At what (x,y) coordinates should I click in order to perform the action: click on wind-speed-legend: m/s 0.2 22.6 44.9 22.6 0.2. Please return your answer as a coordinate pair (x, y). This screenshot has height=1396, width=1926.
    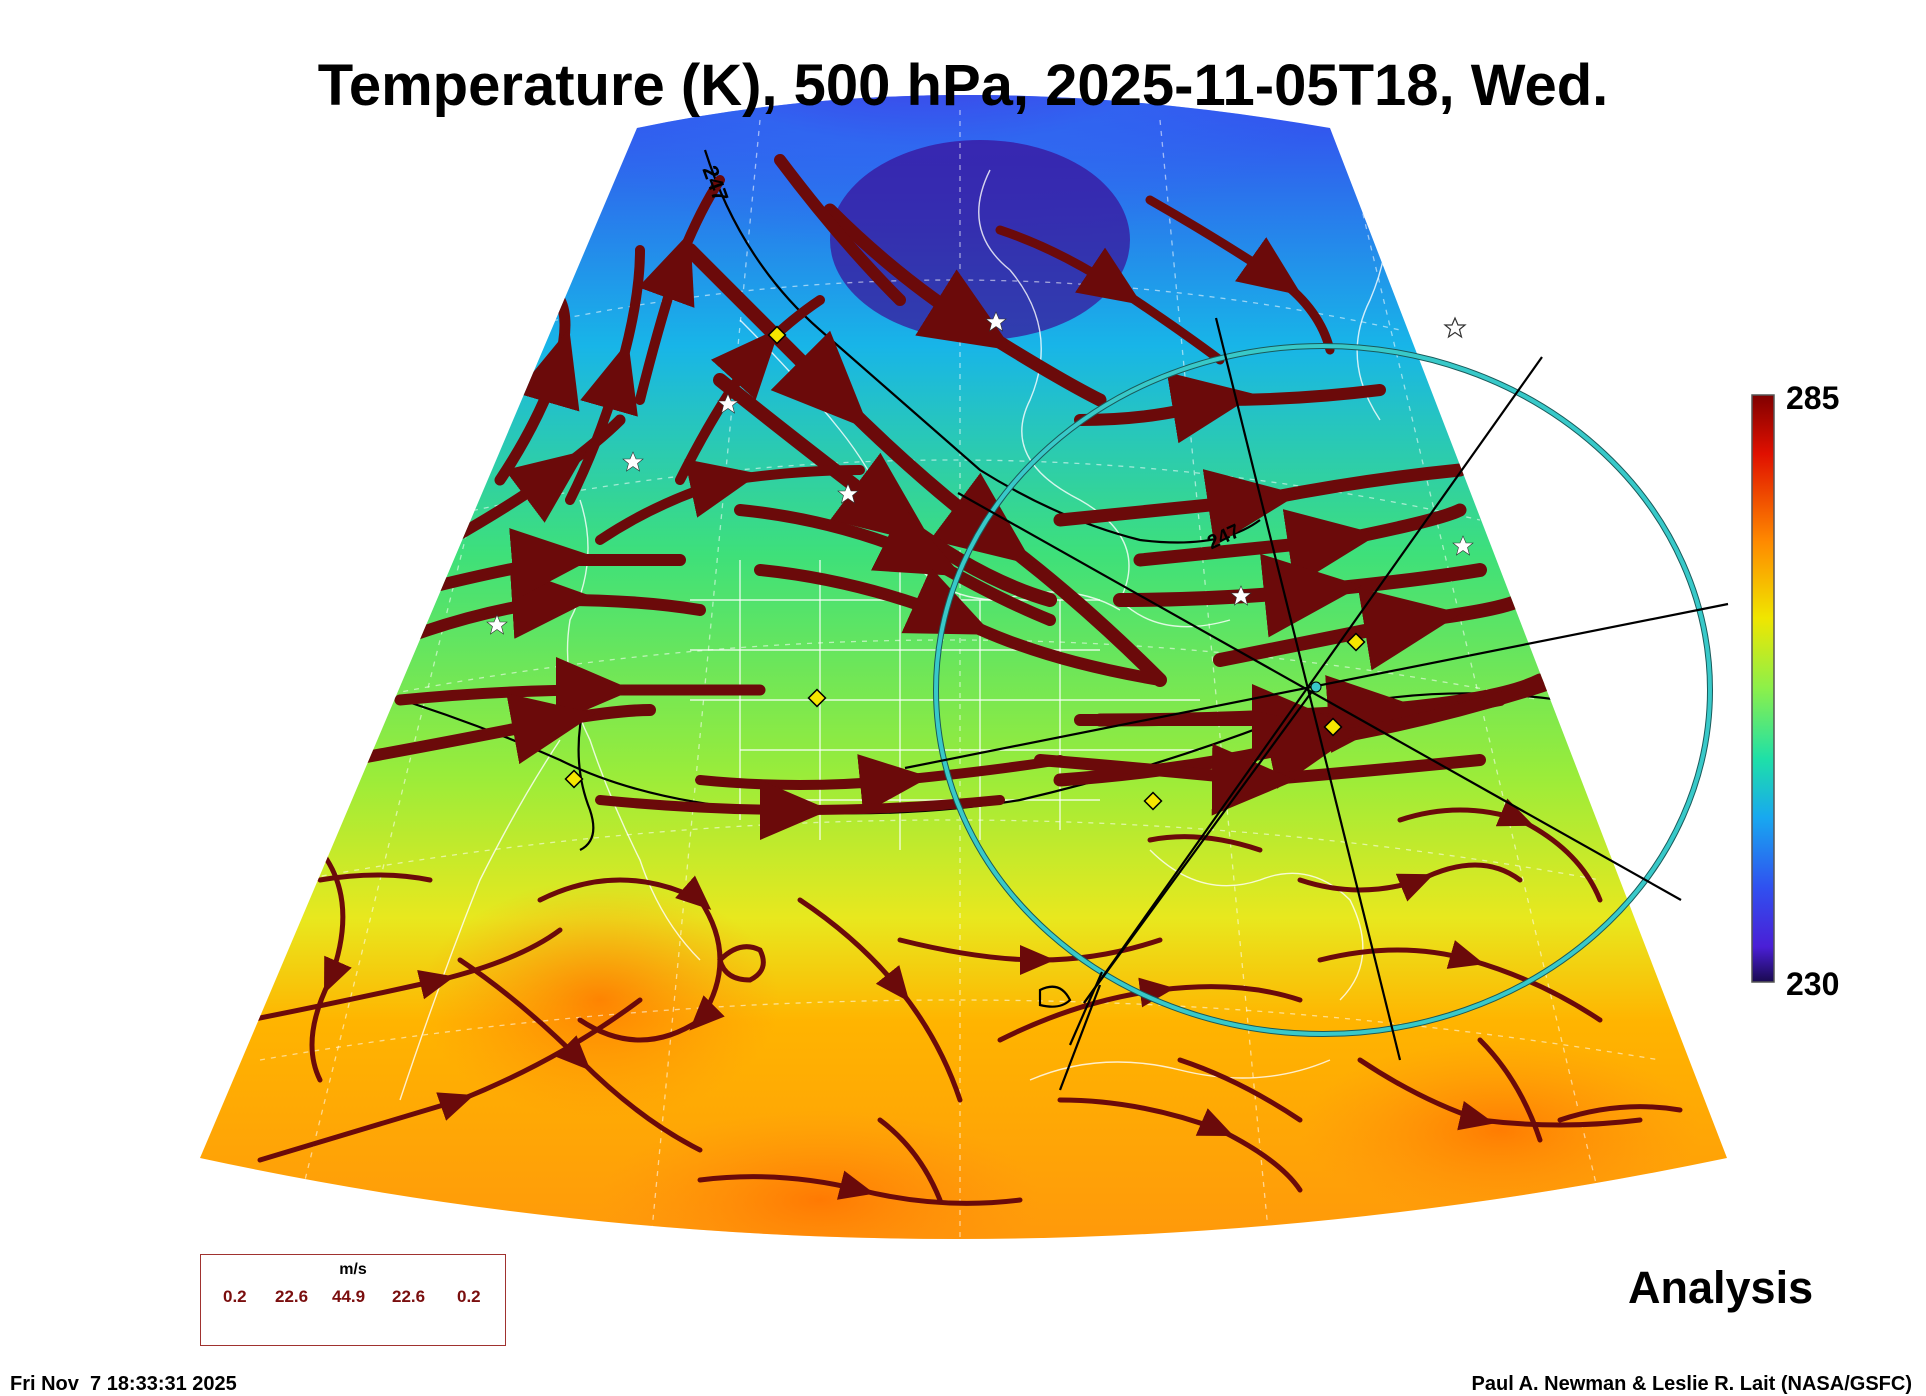
    Looking at the image, I should click on (353, 1300).